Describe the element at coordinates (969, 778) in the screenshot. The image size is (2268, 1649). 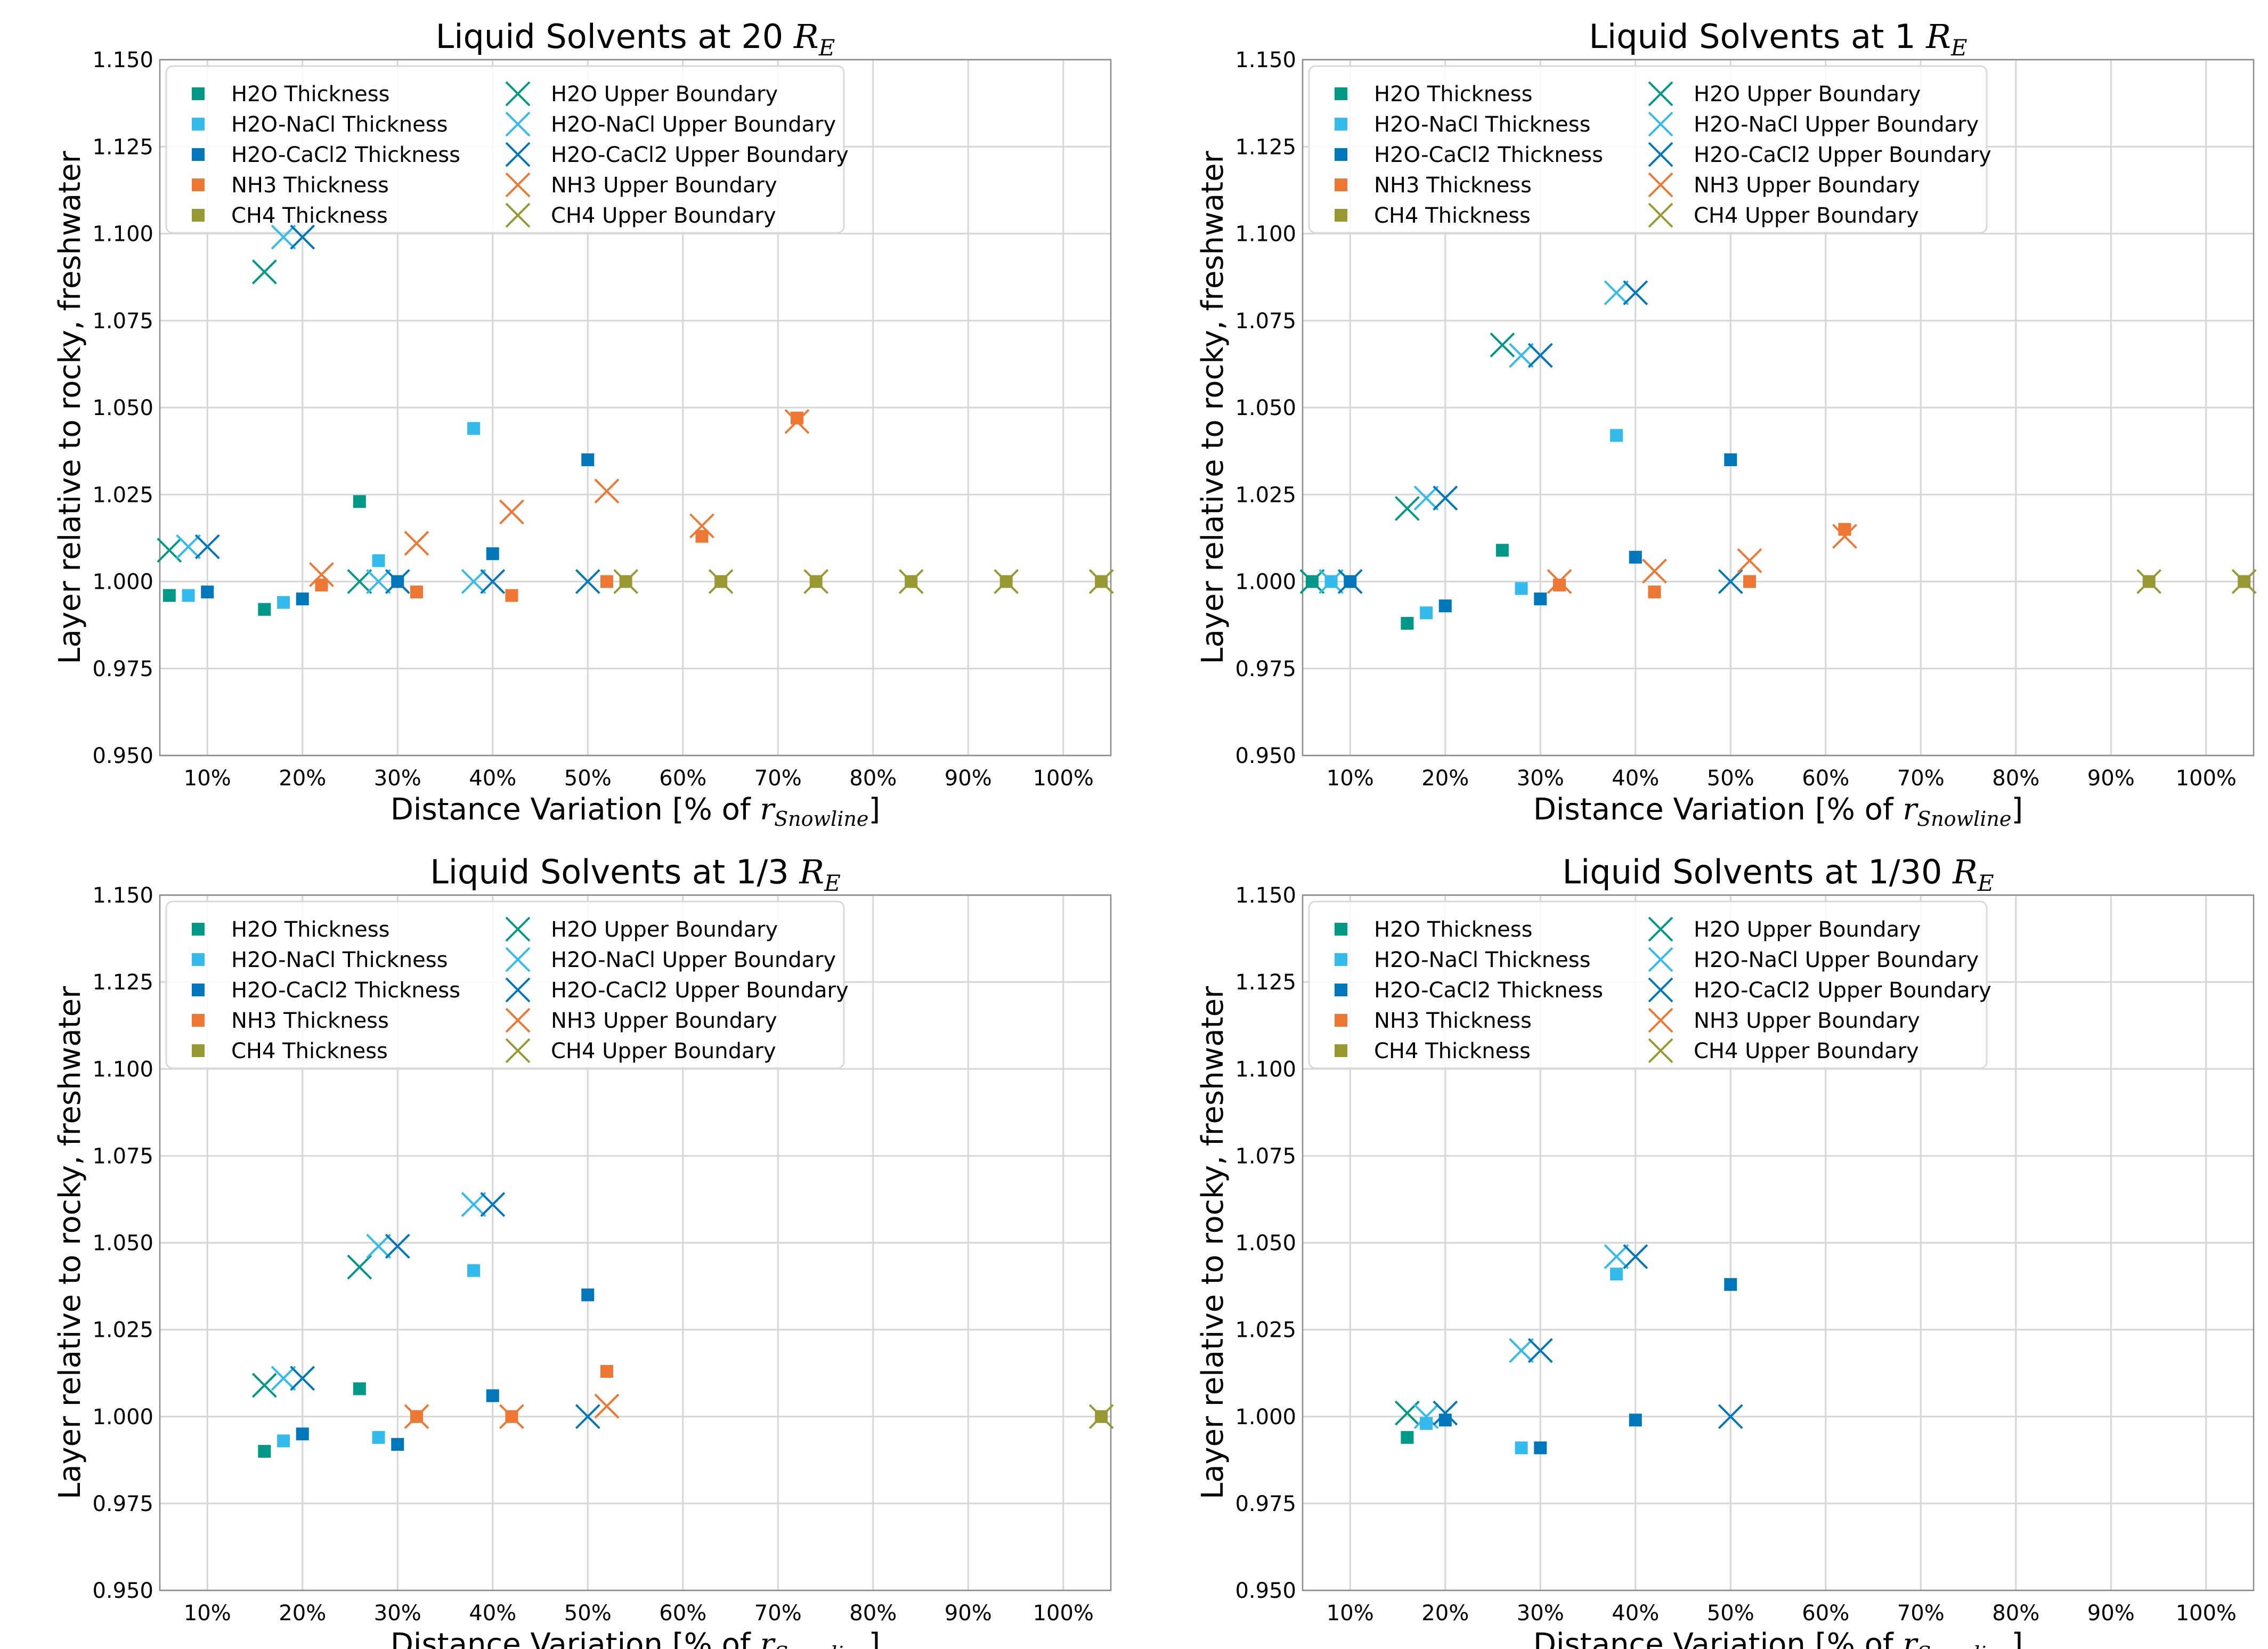
I see `x-tick-label: 90%` at that location.